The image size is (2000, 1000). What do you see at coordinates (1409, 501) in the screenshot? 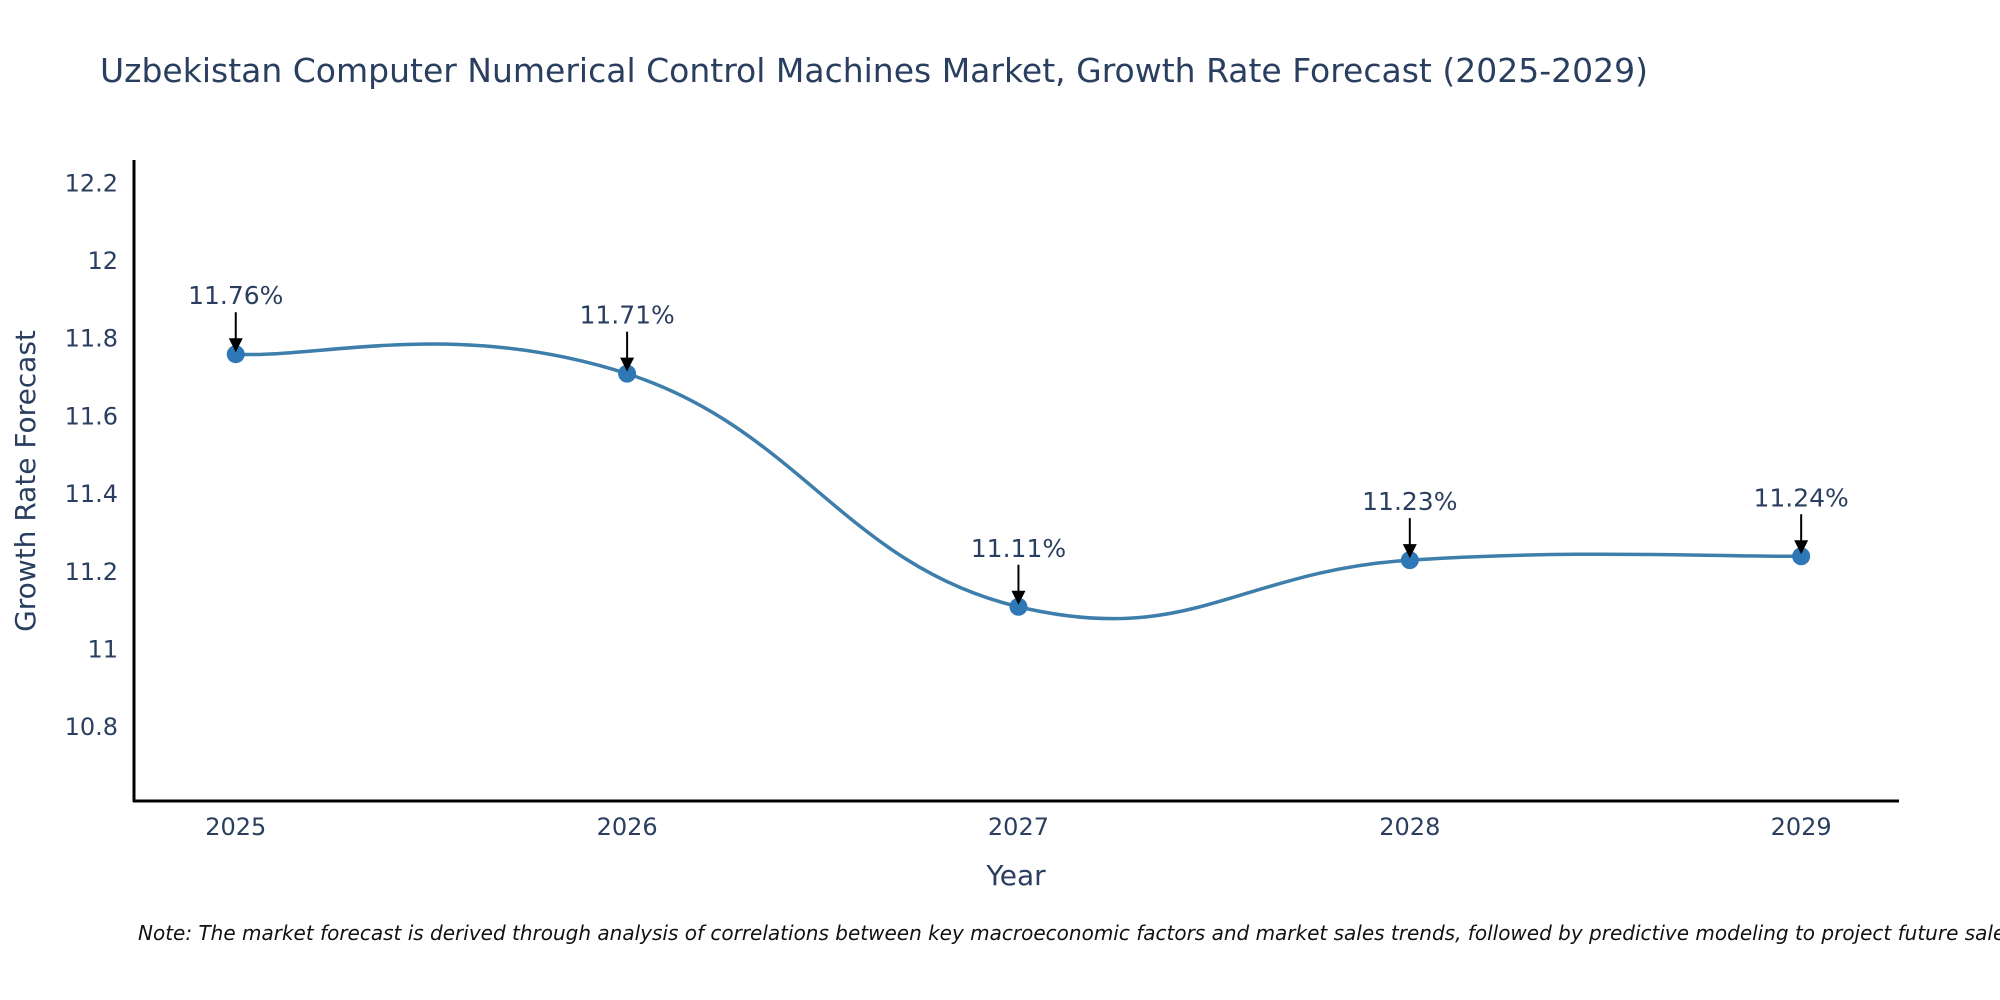
I see `data-label: 11.23%` at bounding box center [1409, 501].